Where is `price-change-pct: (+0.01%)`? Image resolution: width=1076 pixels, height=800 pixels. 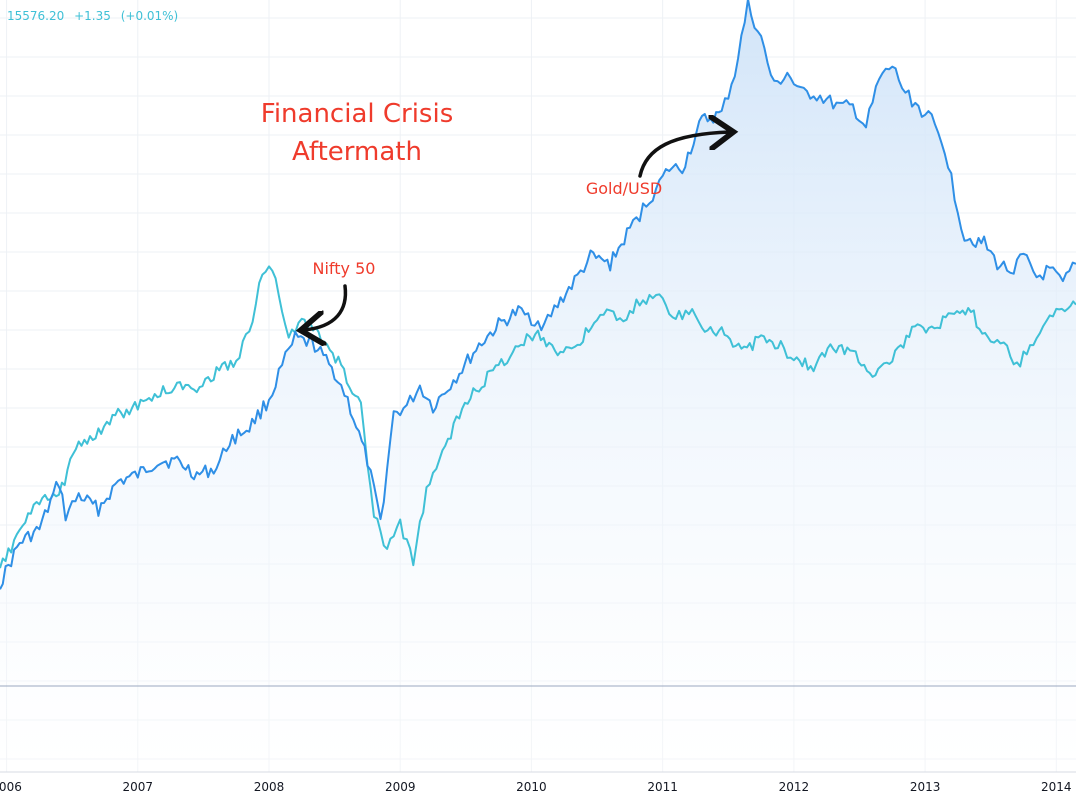
price-change-pct: (+0.01%) is located at coordinates (149, 16).